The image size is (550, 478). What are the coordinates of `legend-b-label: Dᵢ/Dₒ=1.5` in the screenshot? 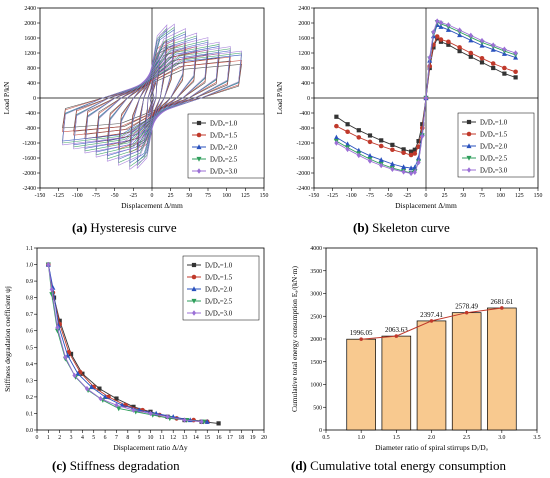 It's located at (494, 135).